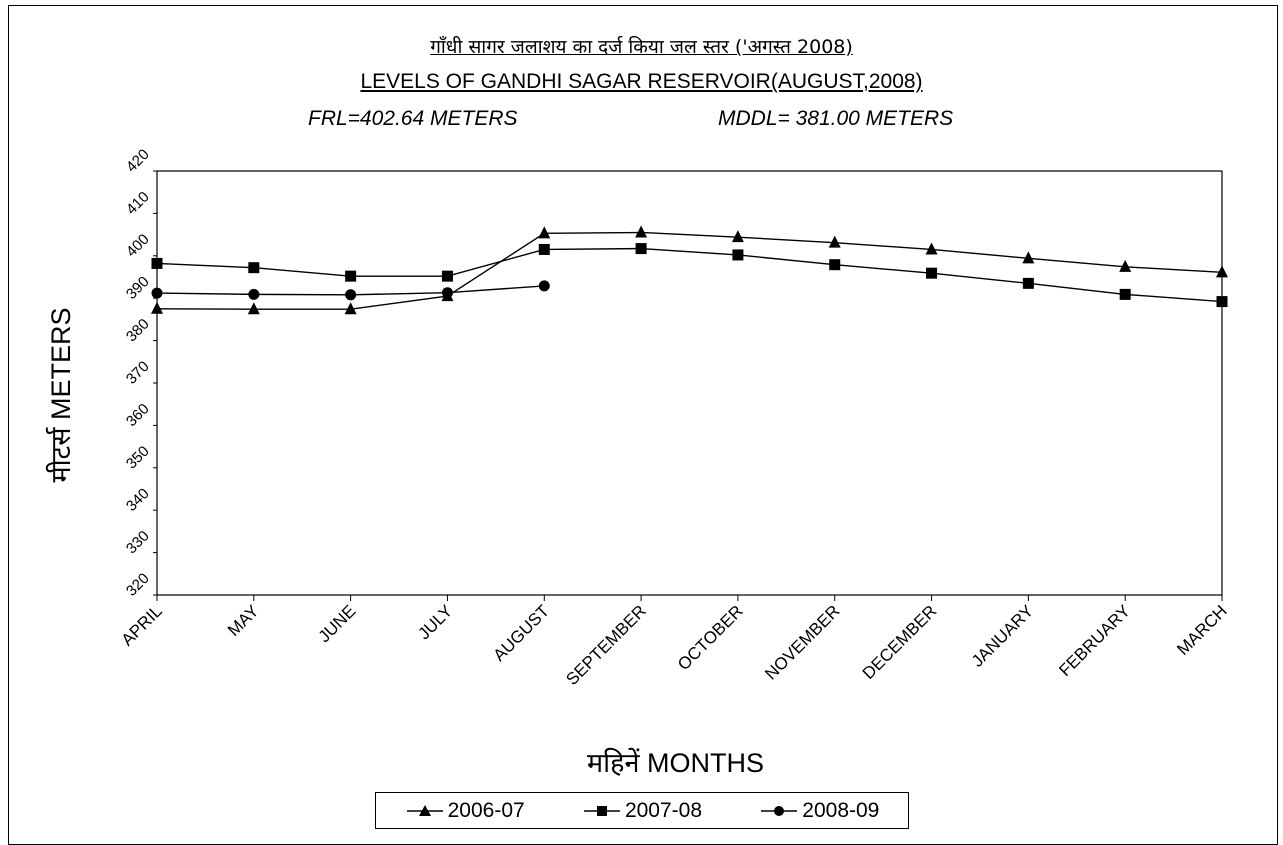  What do you see at coordinates (138, 585) in the screenshot?
I see `y-tick-label: 320` at bounding box center [138, 585].